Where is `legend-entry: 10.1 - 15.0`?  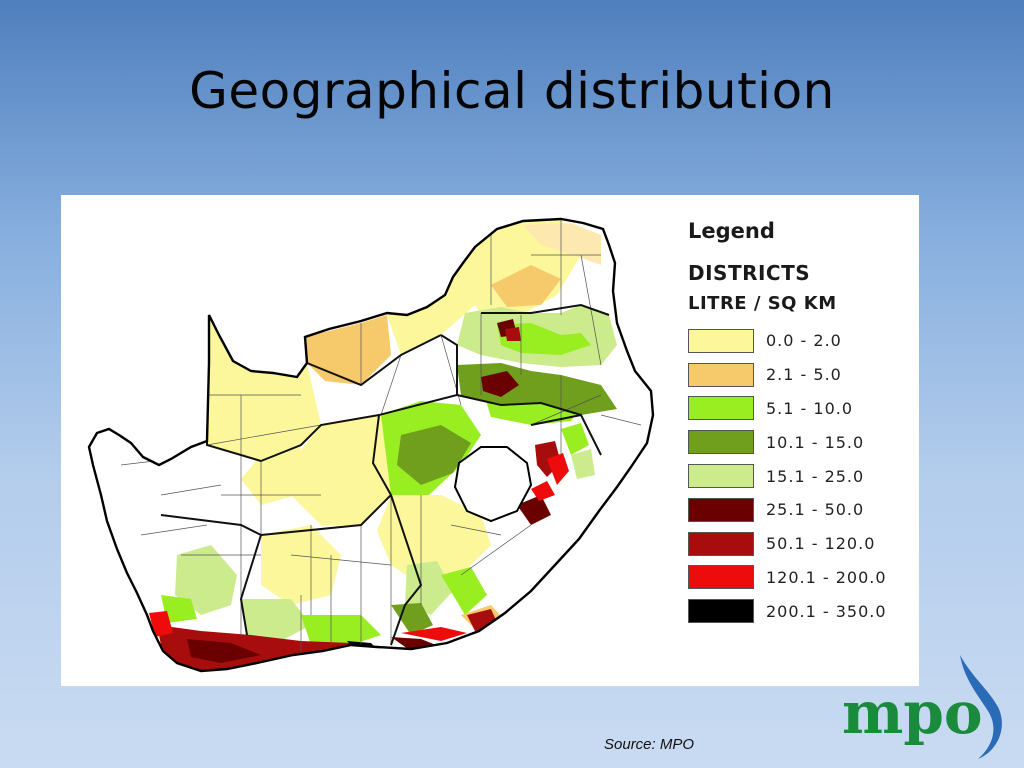 legend-entry: 10.1 - 15.0 is located at coordinates (800, 442).